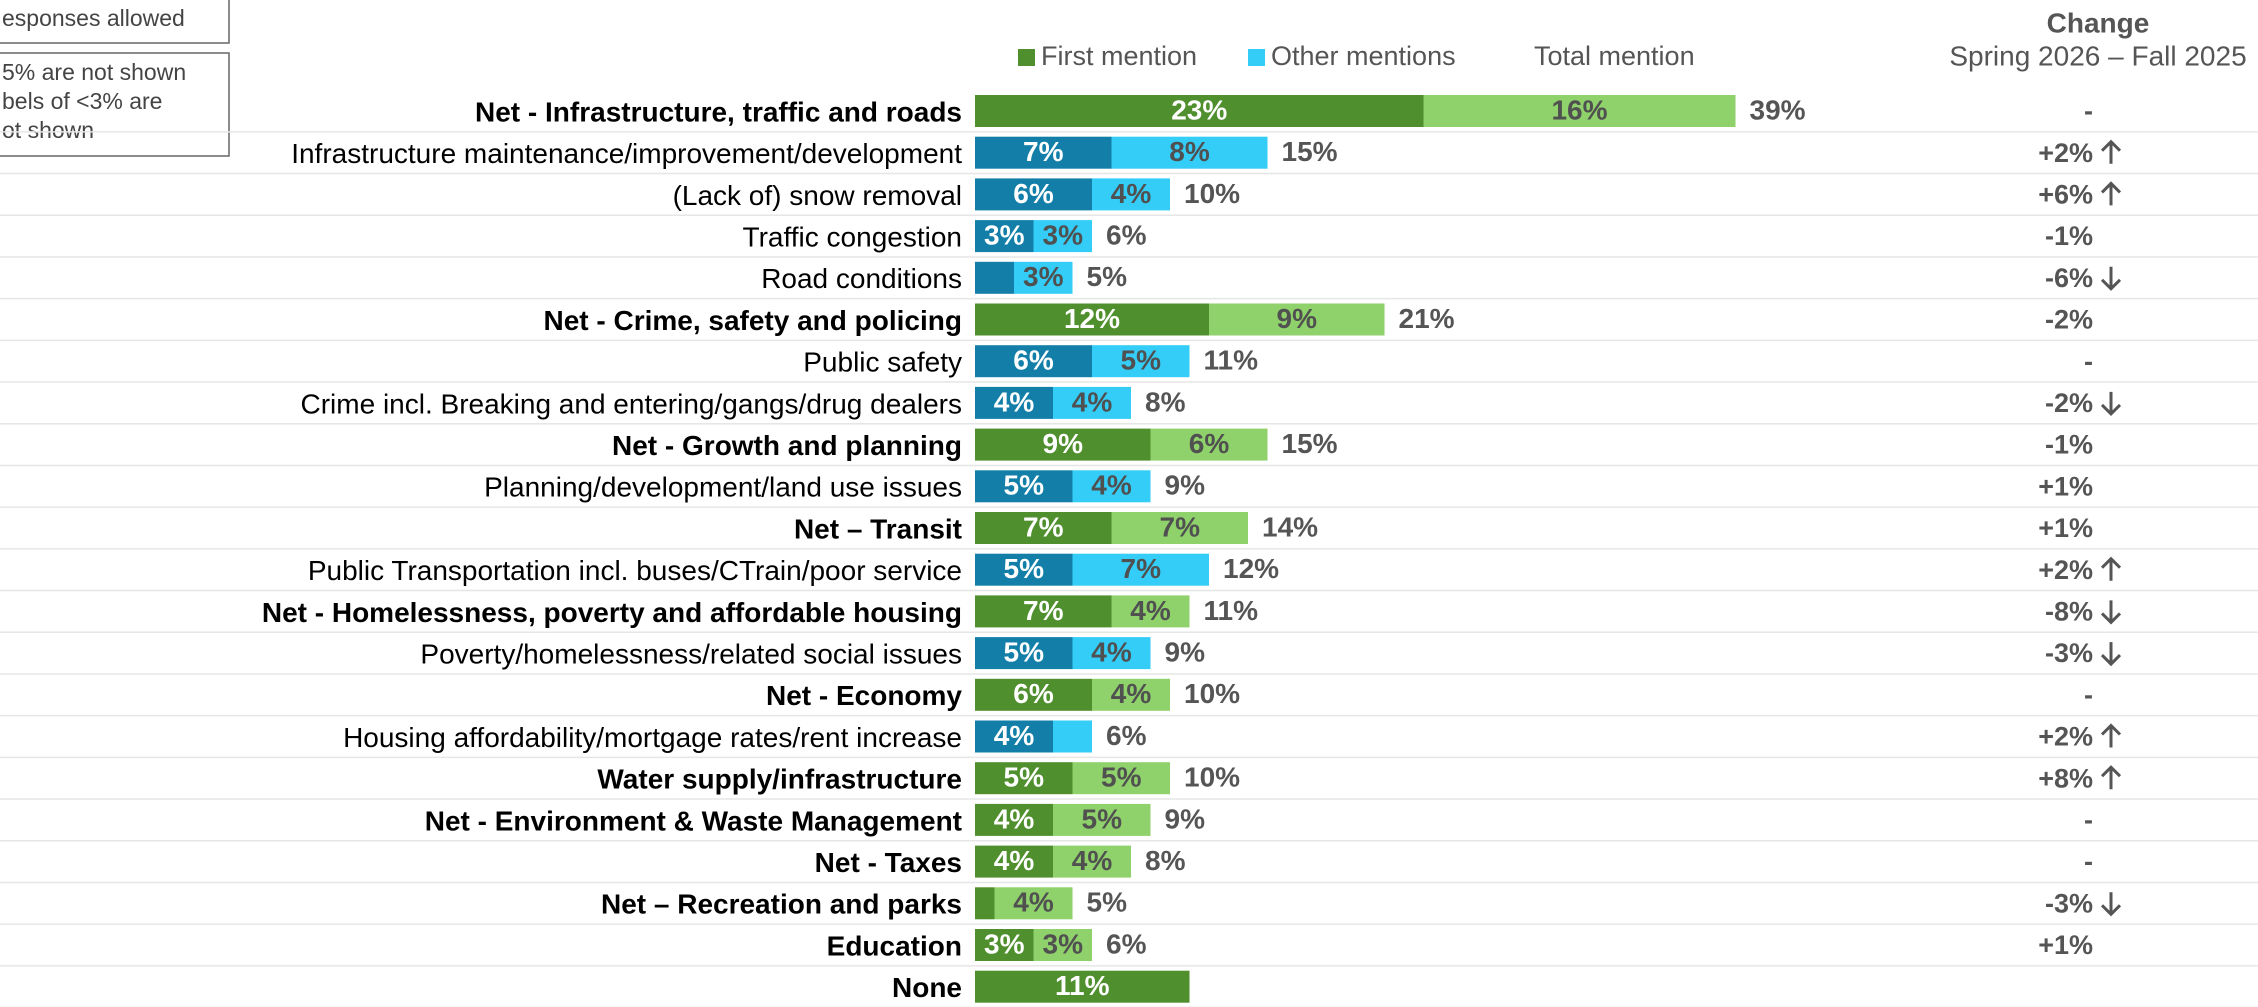  Describe the element at coordinates (787, 445) in the screenshot. I see `category-label: Net - Growth and planning` at that location.